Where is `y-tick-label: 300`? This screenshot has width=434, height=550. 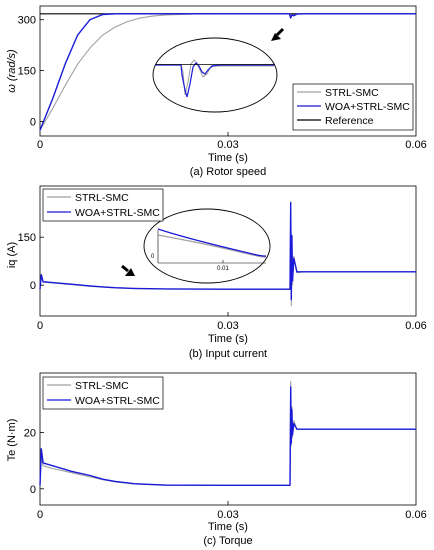 y-tick-label: 300 is located at coordinates (27, 21).